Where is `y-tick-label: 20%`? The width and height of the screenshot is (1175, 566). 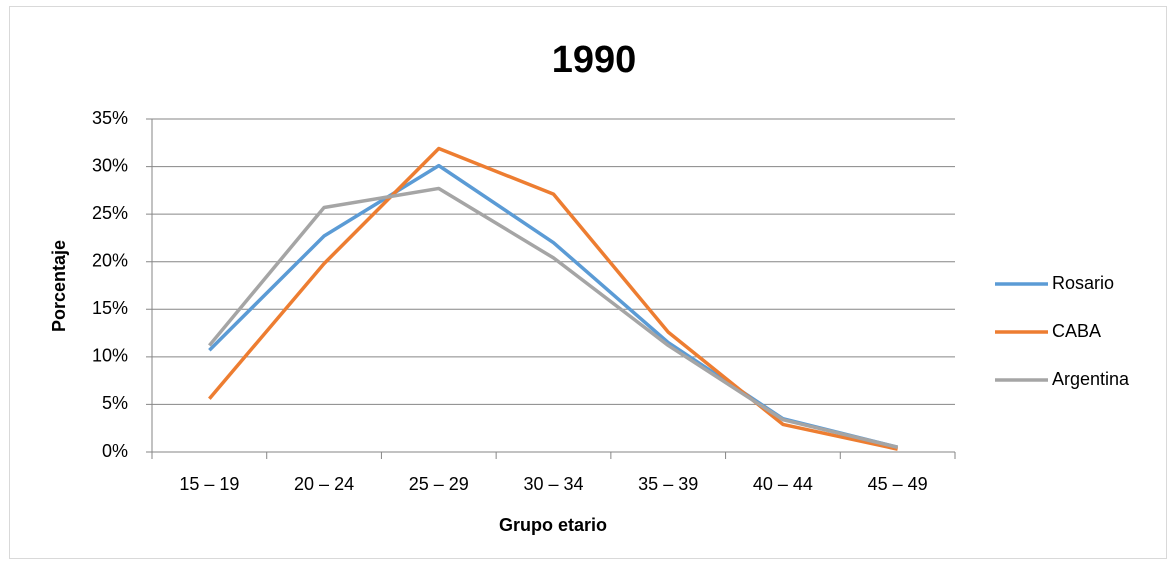
y-tick-label: 20% is located at coordinates (110, 260).